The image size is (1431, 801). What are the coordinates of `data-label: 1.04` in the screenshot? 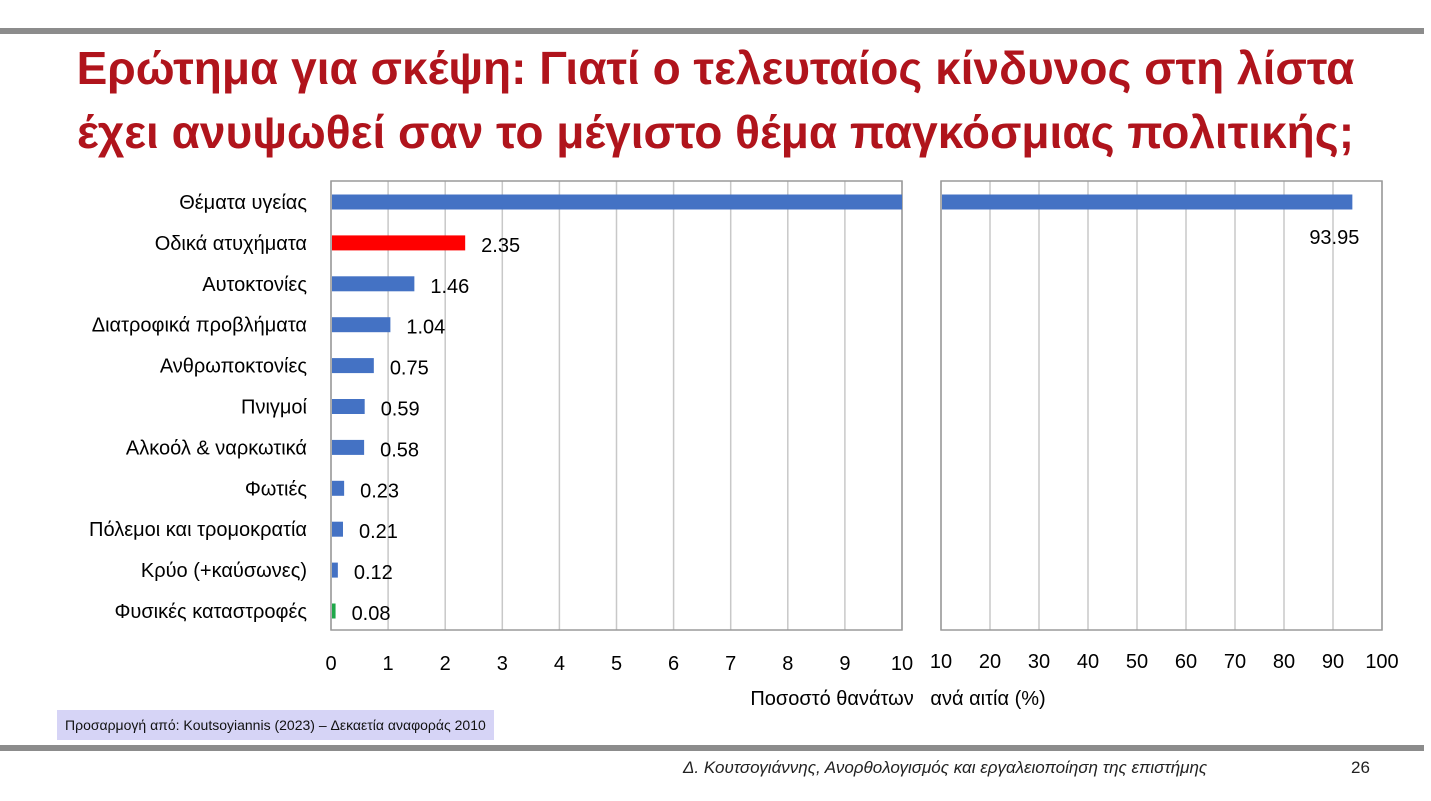 It's located at (425, 328).